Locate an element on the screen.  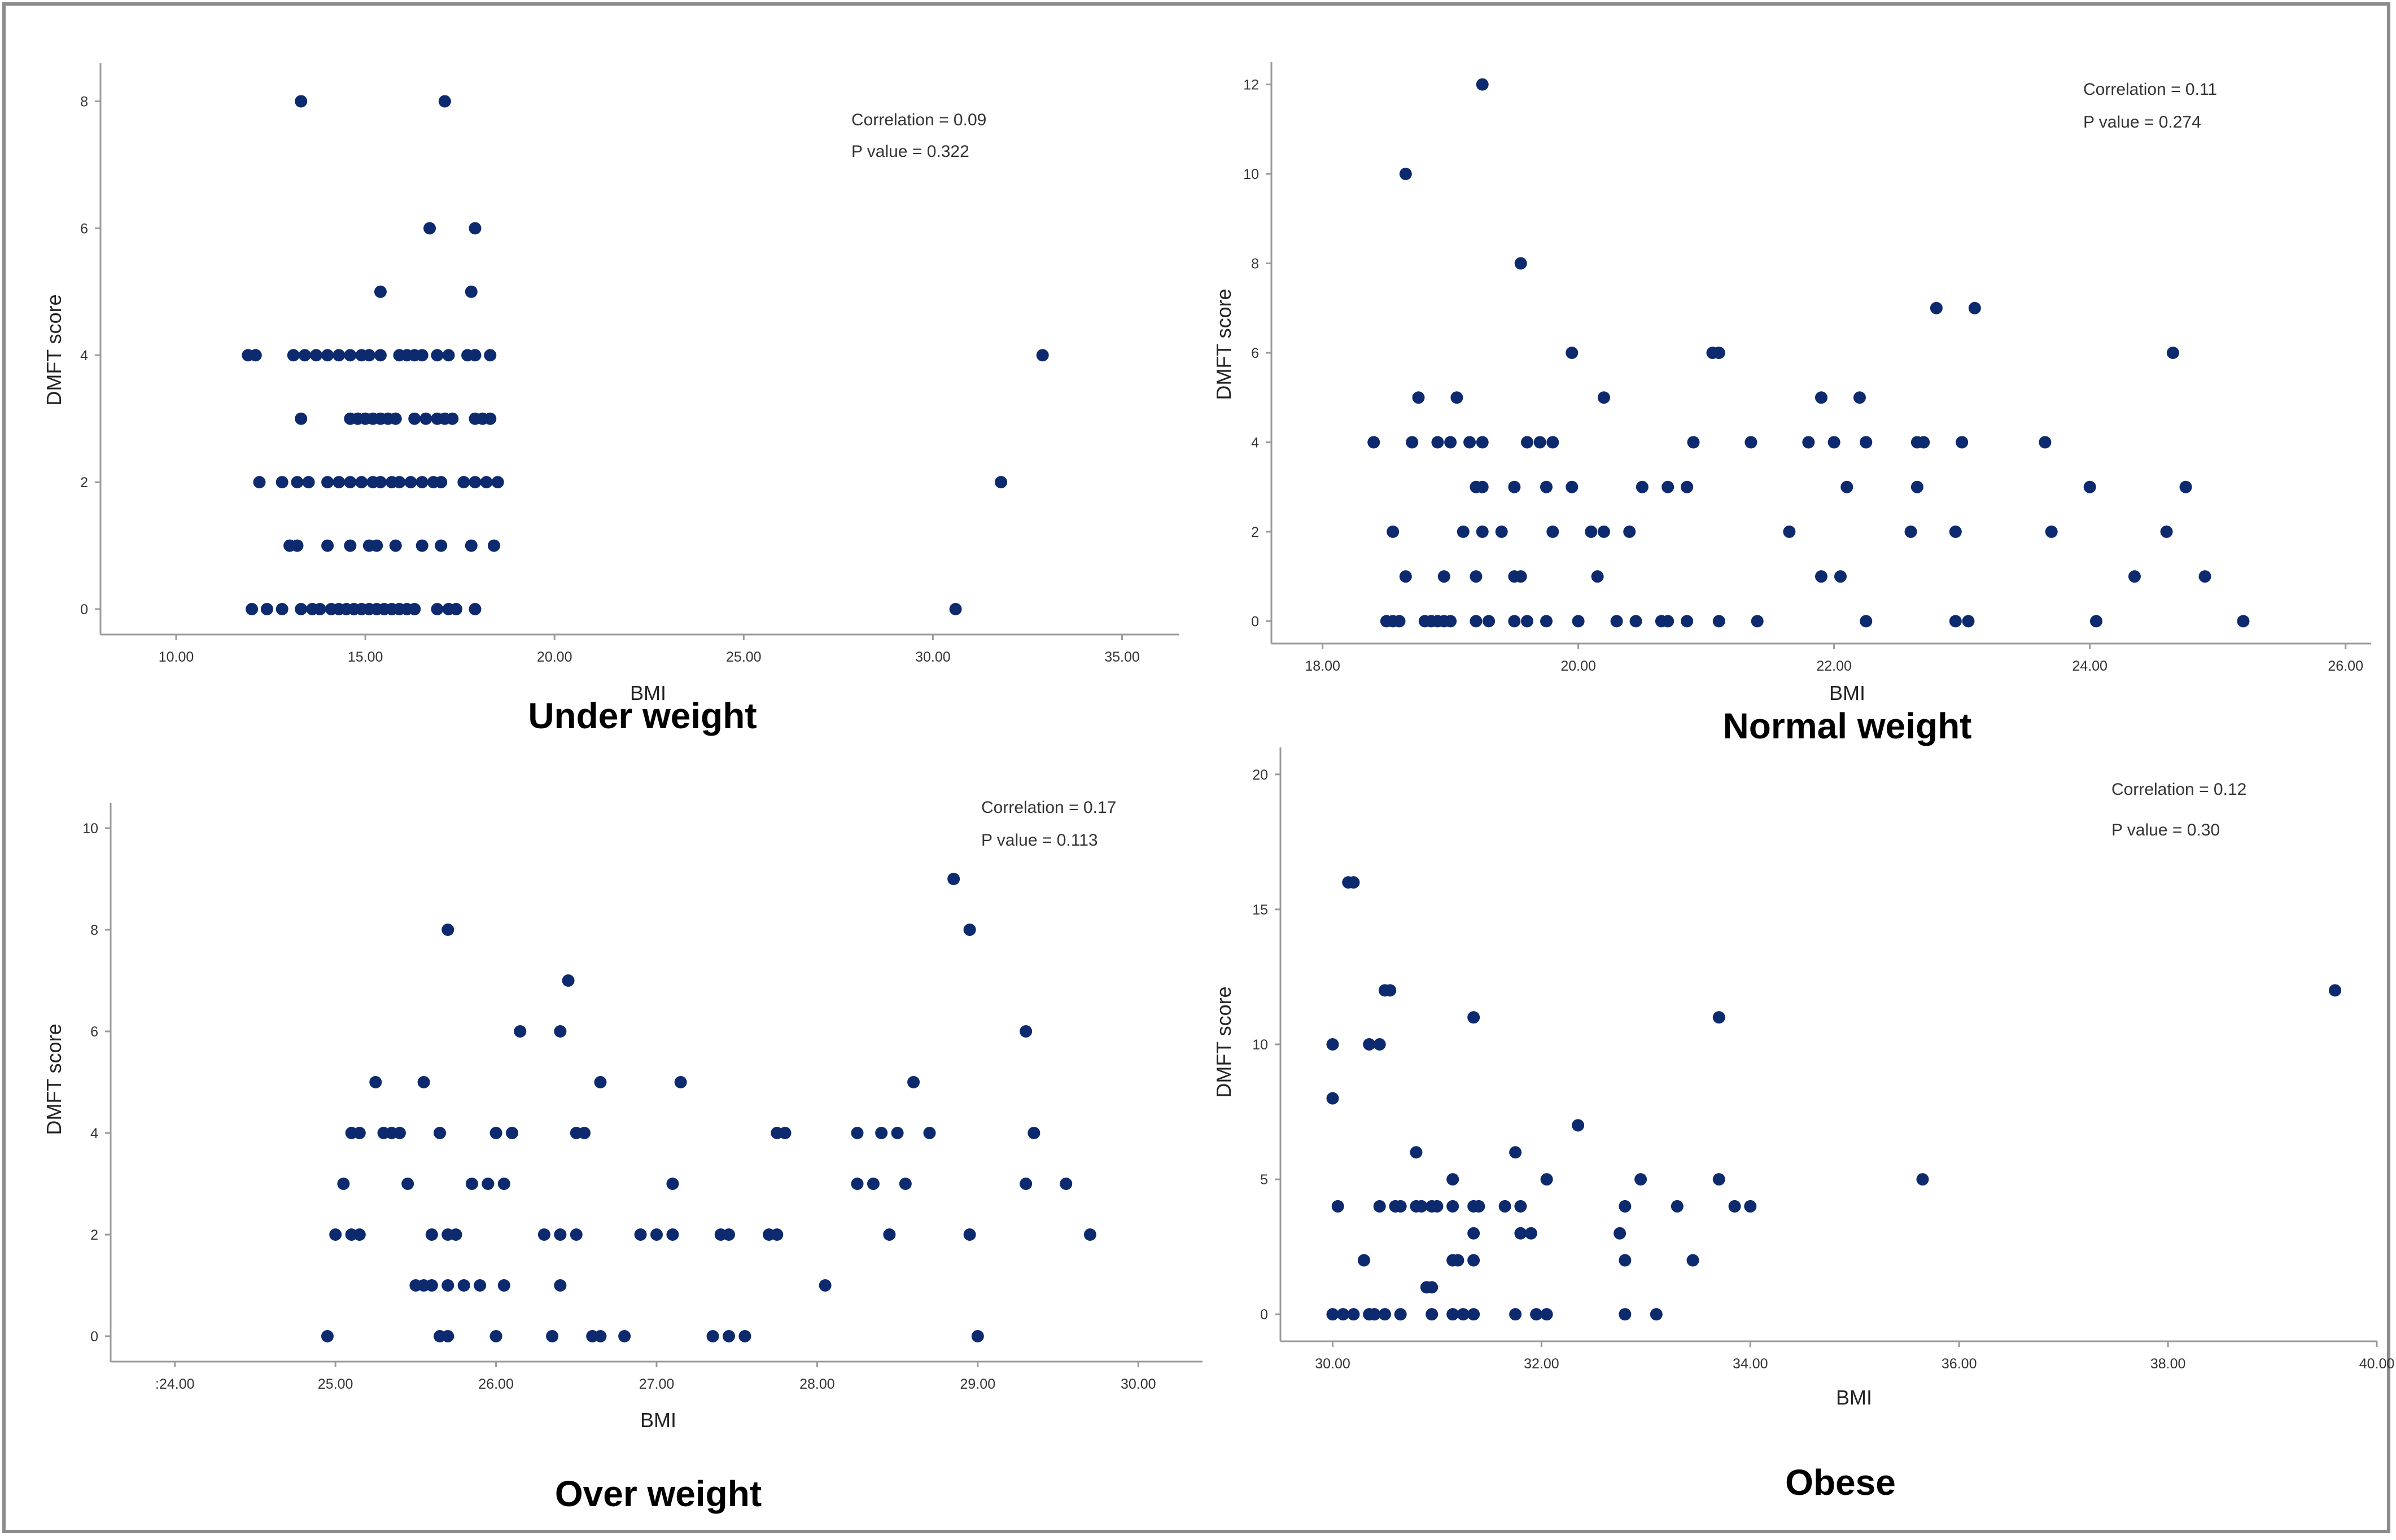
x-tick-label: 15.00 is located at coordinates (365, 657).